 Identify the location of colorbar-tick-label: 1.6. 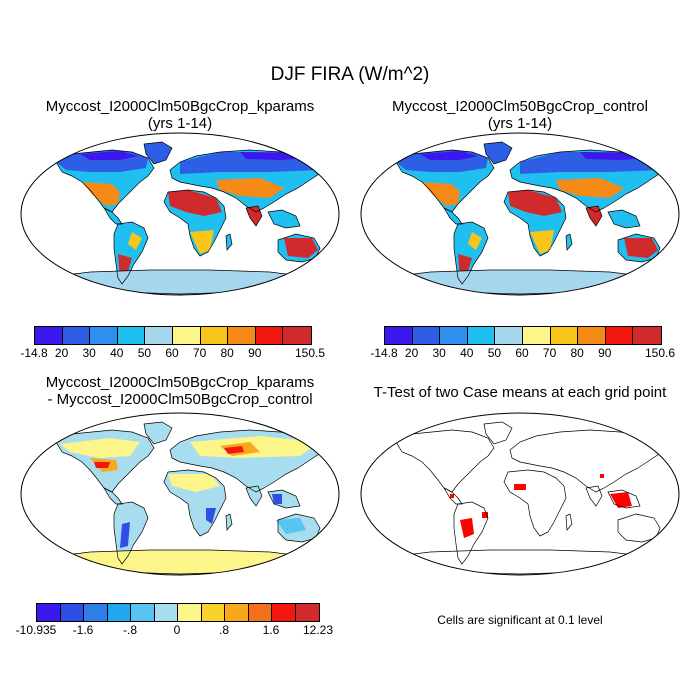
(271, 630).